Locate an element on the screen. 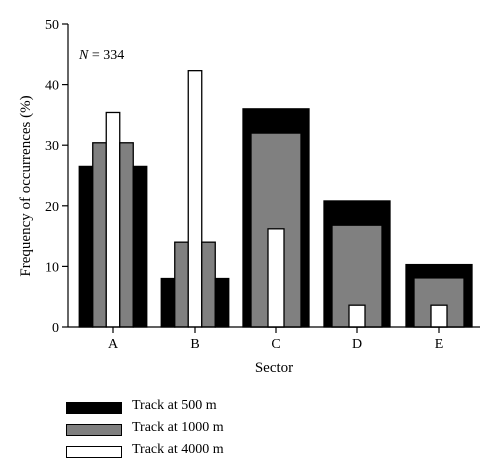  y-tick-label: 40 is located at coordinates (52, 86).